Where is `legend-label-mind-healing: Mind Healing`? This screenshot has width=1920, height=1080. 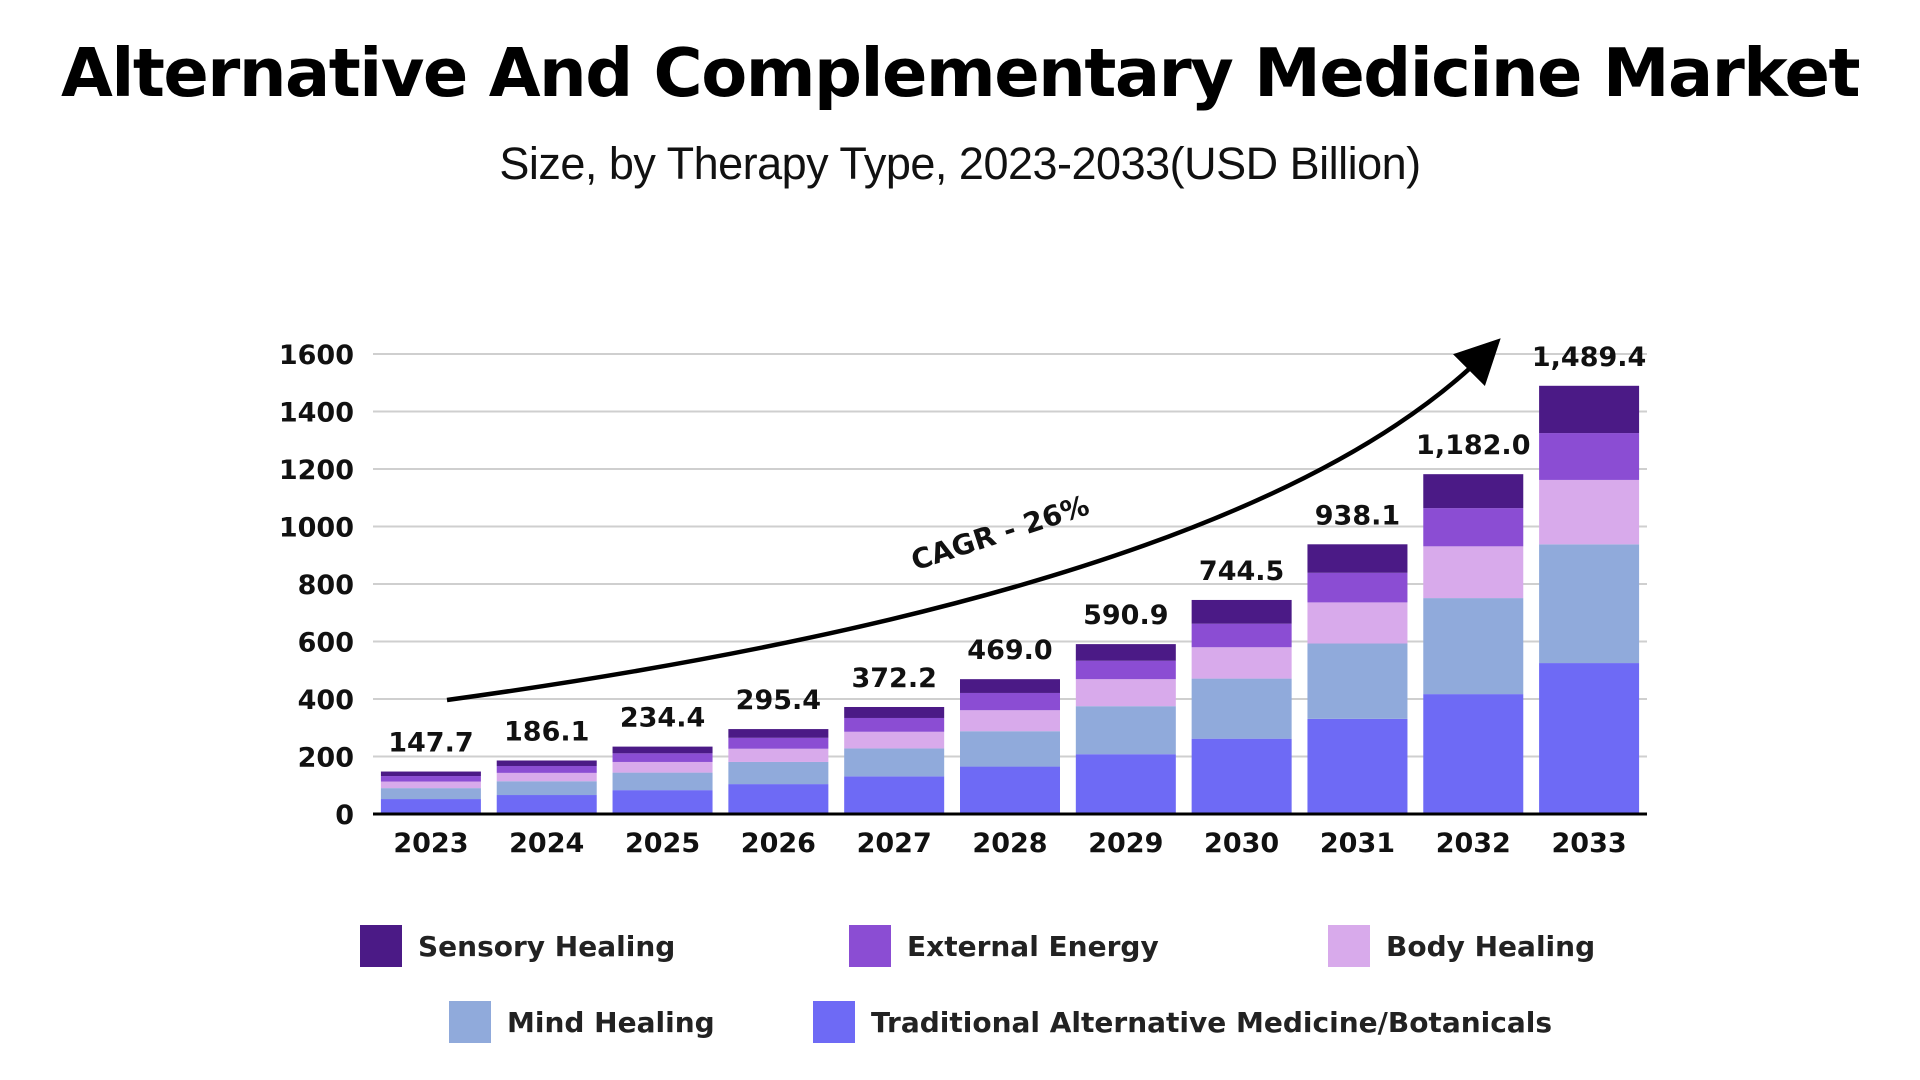 legend-label-mind-healing: Mind Healing is located at coordinates (611, 1022).